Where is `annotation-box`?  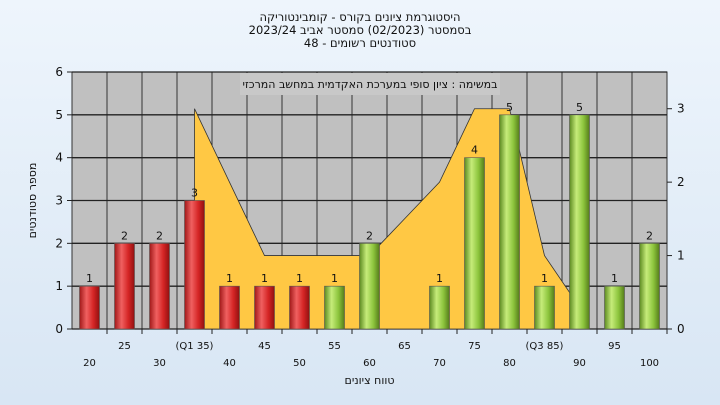 annotation-box is located at coordinates (370, 84).